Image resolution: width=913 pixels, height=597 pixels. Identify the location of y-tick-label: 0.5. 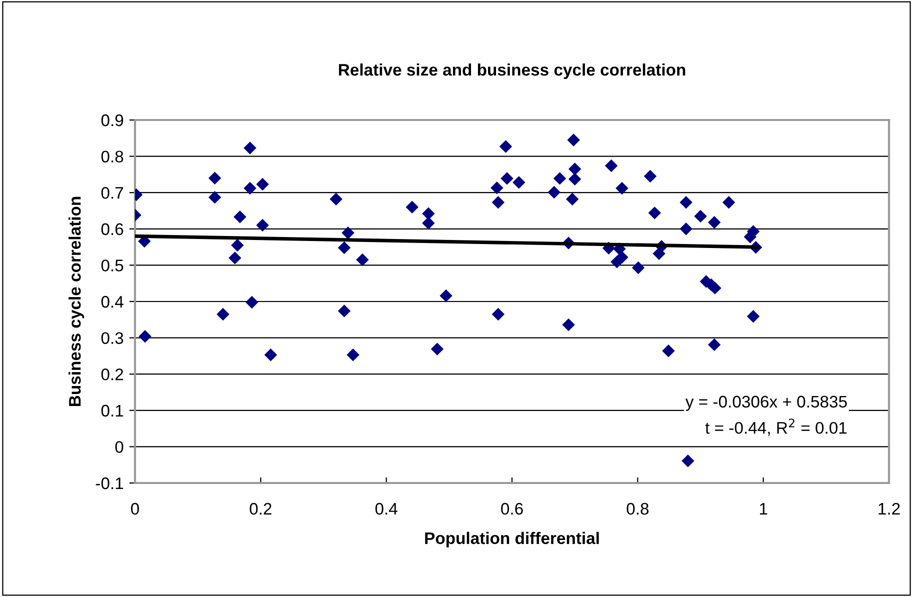
(112, 266).